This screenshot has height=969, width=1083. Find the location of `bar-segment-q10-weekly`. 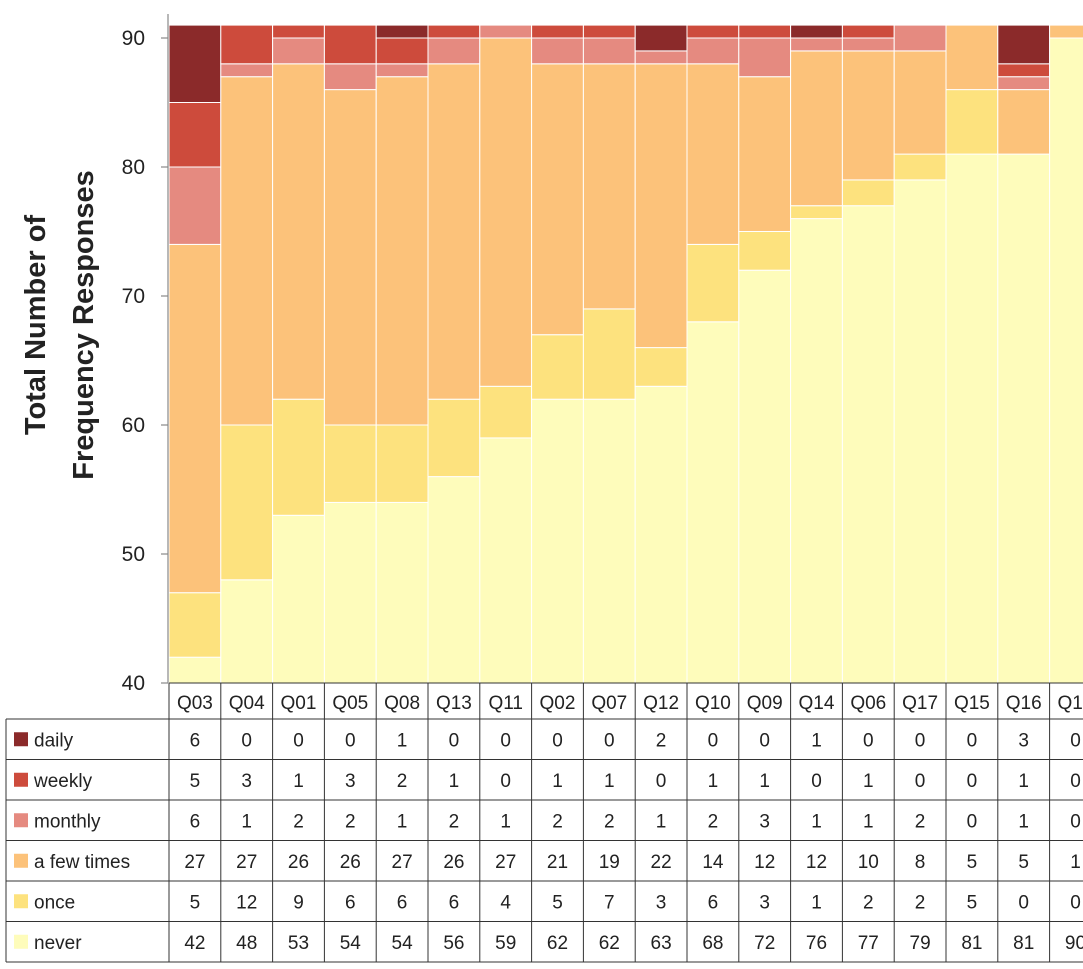

bar-segment-q10-weekly is located at coordinates (713, 31).